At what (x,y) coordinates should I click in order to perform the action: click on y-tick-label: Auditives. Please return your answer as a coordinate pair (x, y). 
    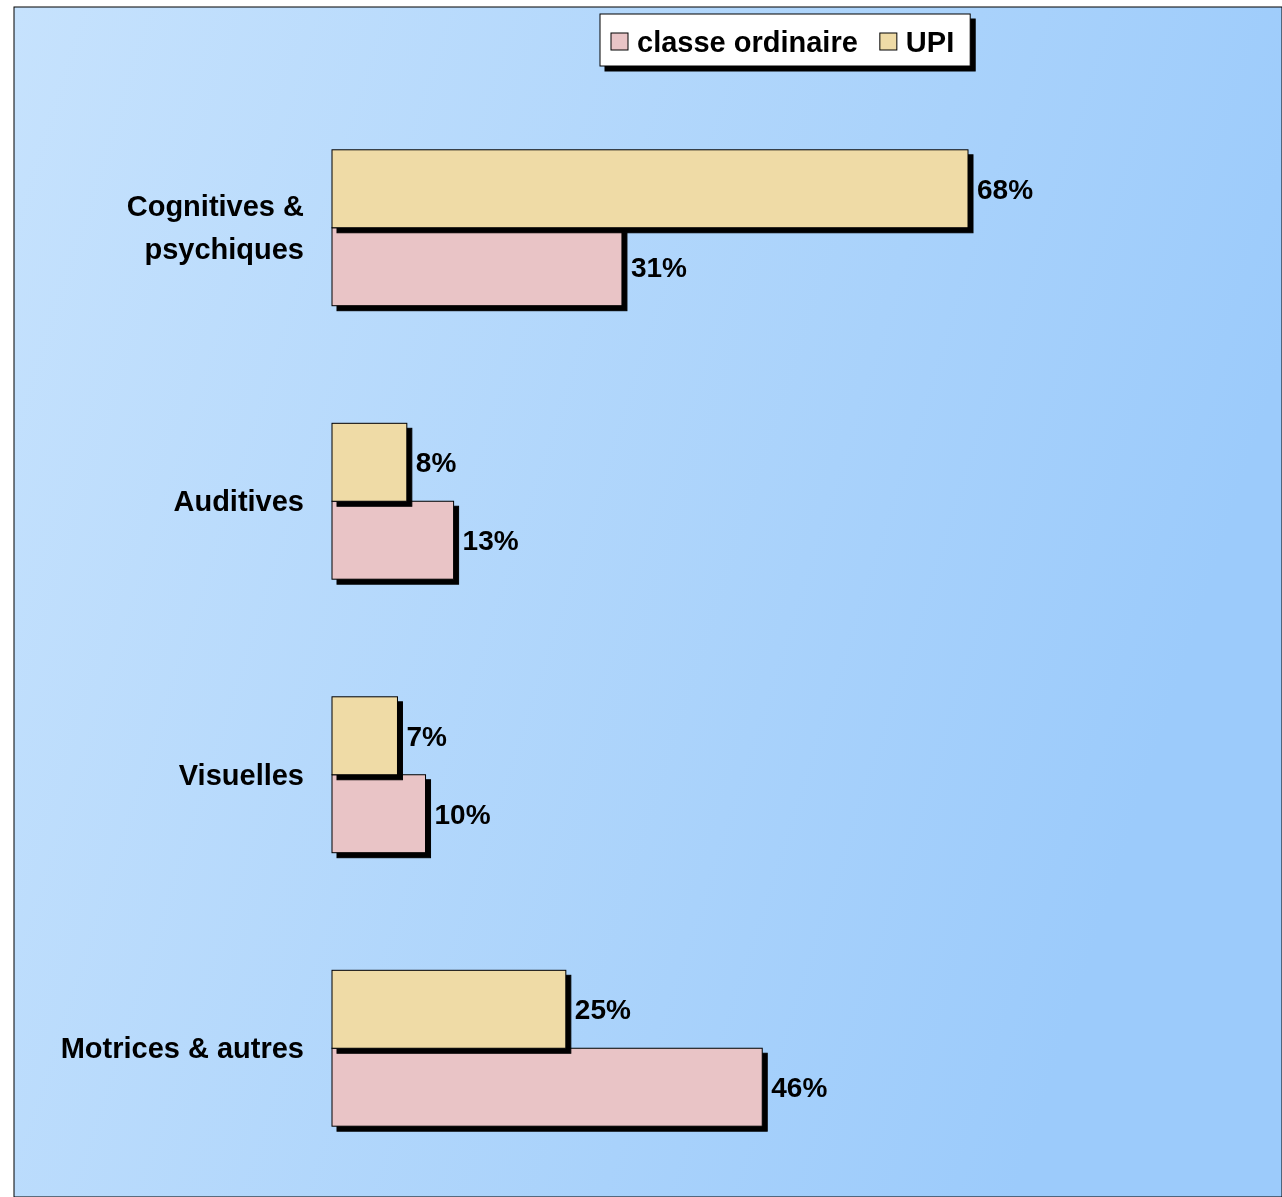
    Looking at the image, I should click on (238, 501).